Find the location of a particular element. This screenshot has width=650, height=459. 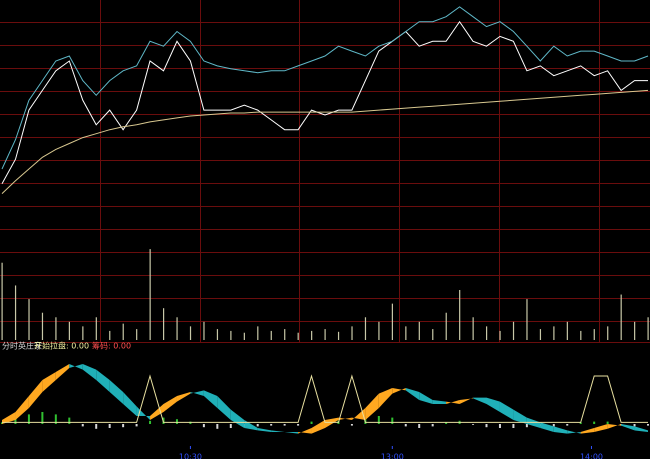

x-tick-label: 14:00 is located at coordinates (591, 456).